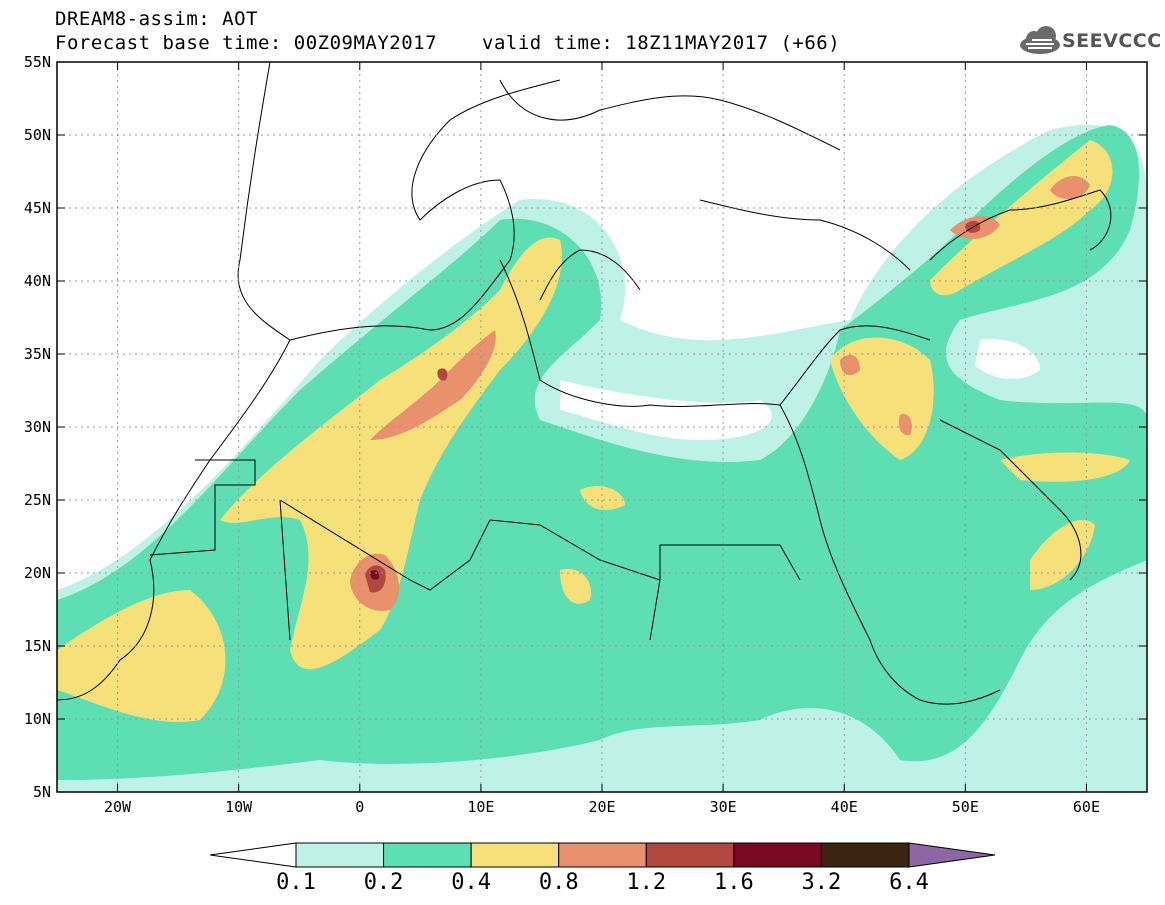 The height and width of the screenshot is (905, 1165). Describe the element at coordinates (558, 882) in the screenshot. I see `colorbar-level-label: 0.8` at that location.